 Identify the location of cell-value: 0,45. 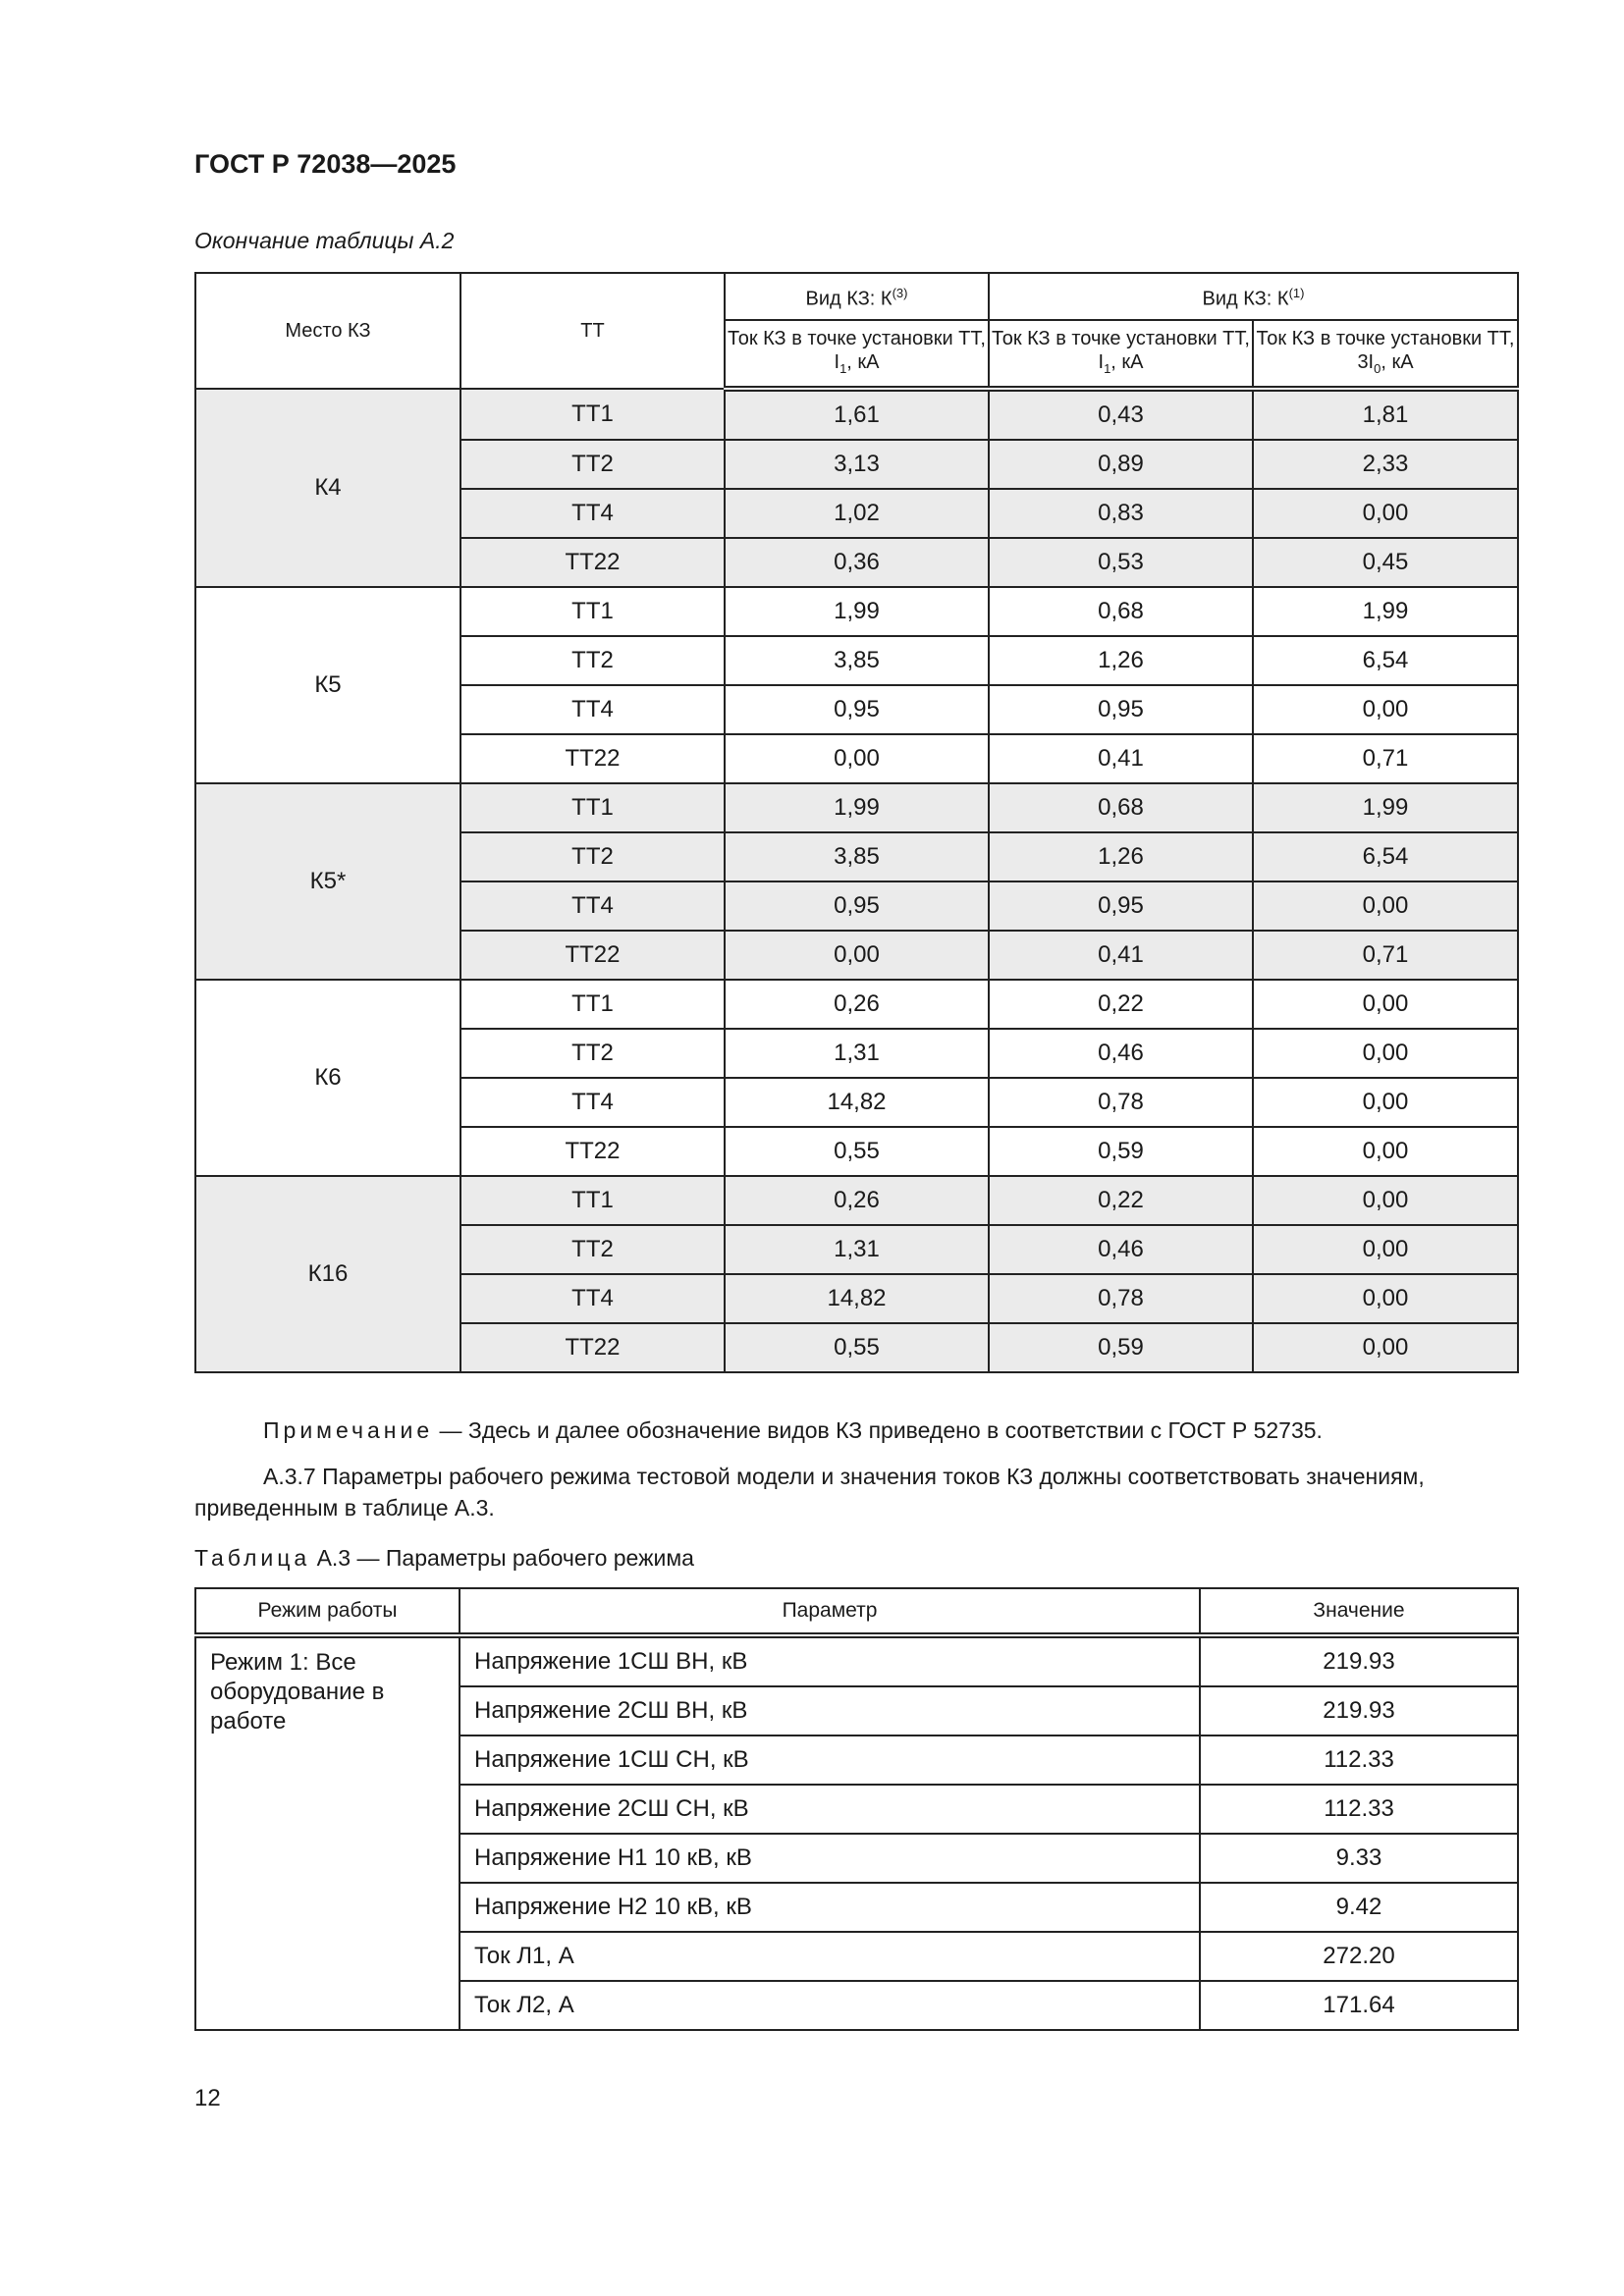
(1385, 562).